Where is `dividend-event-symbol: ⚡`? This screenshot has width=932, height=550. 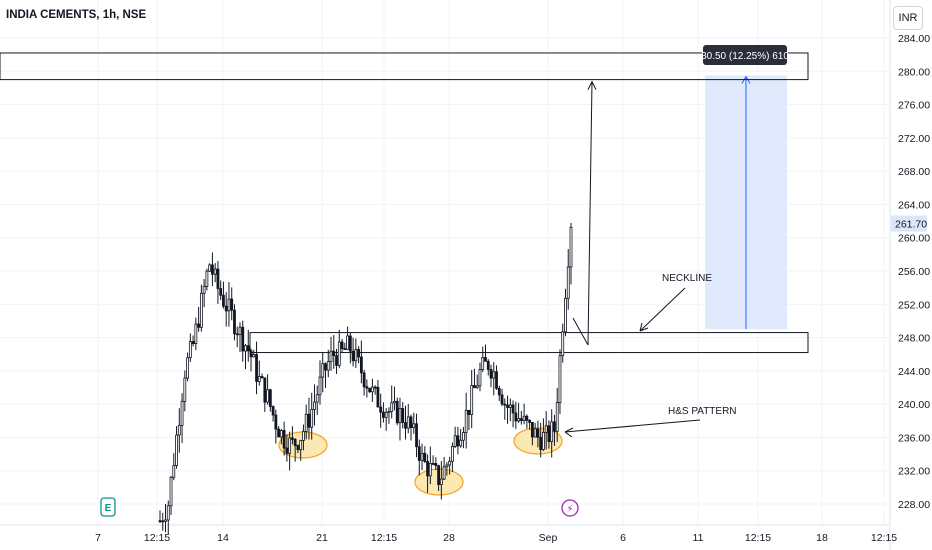
dividend-event-symbol: ⚡ is located at coordinates (569, 509).